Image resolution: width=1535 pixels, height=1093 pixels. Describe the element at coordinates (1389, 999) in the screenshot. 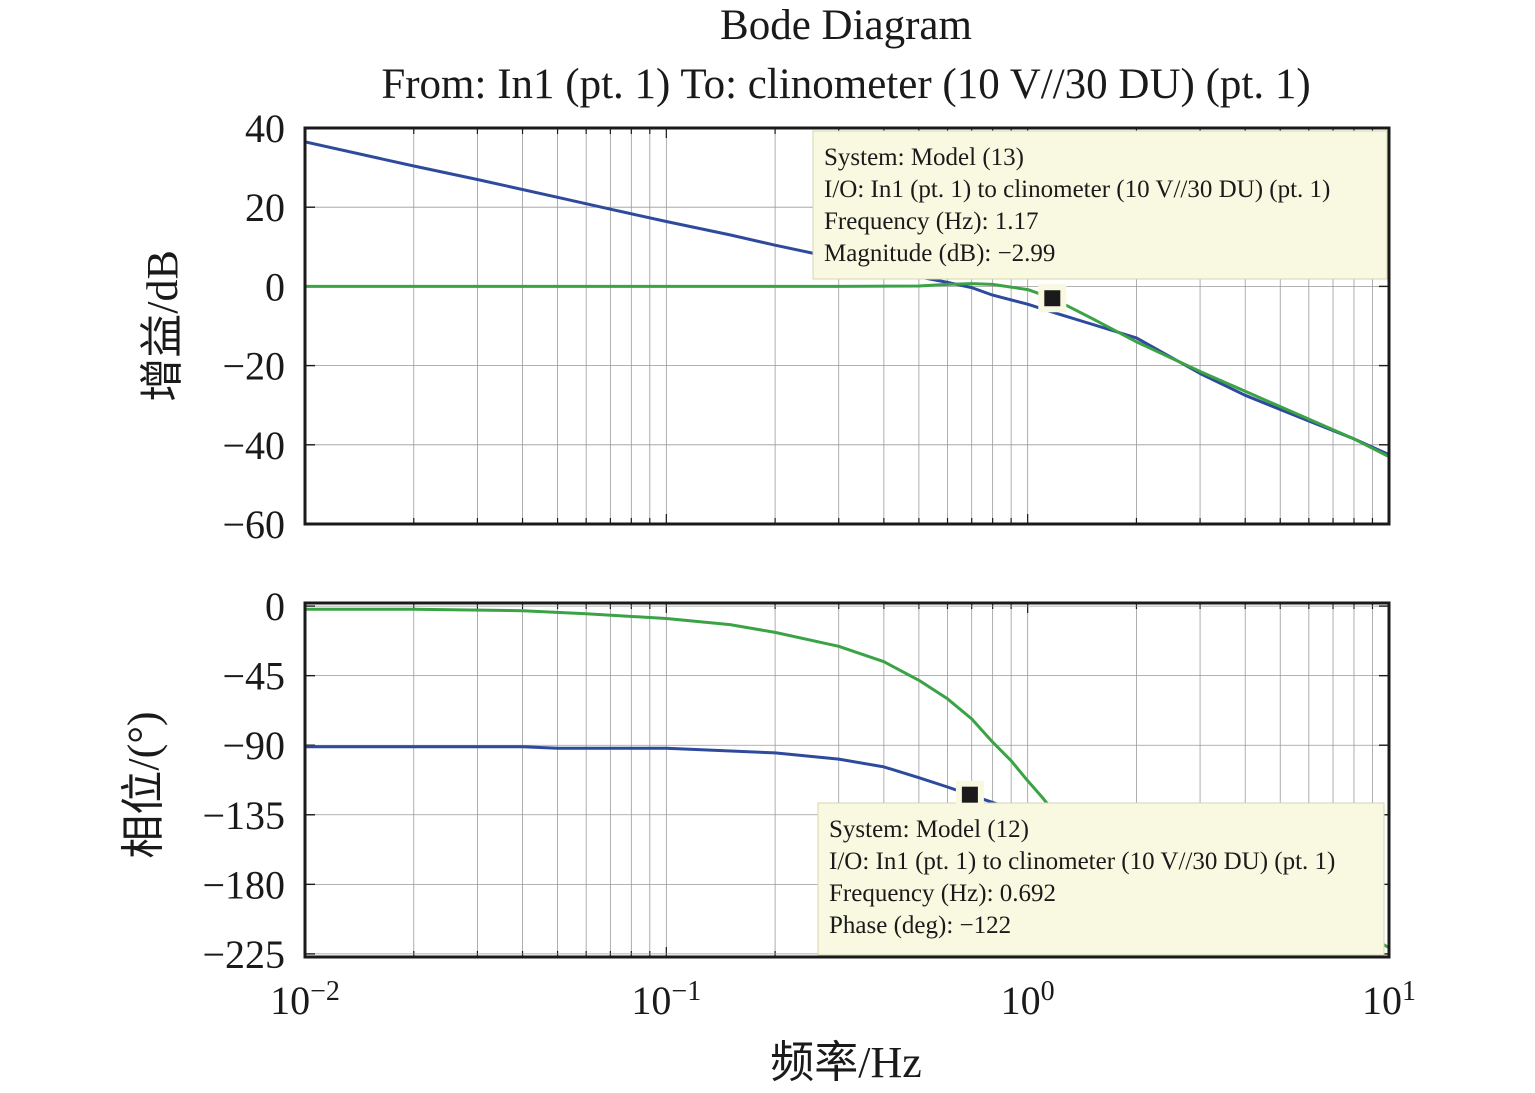

I see `x-tick-label: 10¹` at that location.